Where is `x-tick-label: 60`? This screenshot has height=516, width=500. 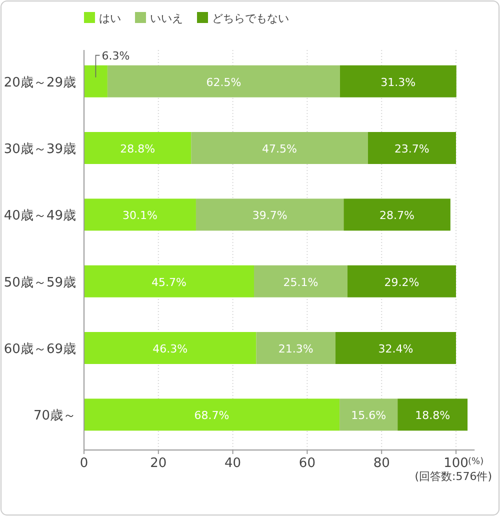
x-tick-label: 60 is located at coordinates (307, 463).